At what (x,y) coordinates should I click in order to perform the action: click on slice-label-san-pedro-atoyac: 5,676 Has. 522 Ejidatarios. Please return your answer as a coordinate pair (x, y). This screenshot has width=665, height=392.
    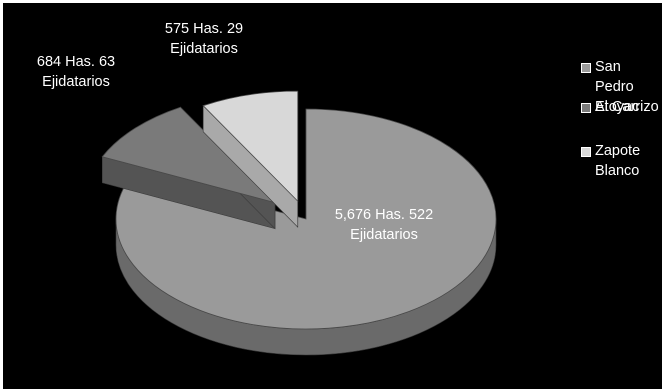
    Looking at the image, I should click on (384, 225).